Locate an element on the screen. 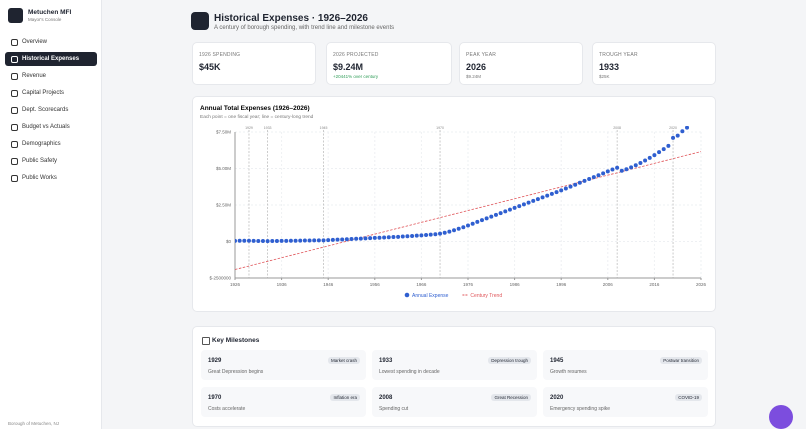  milestone-tag: Inflation era is located at coordinates (345, 397).